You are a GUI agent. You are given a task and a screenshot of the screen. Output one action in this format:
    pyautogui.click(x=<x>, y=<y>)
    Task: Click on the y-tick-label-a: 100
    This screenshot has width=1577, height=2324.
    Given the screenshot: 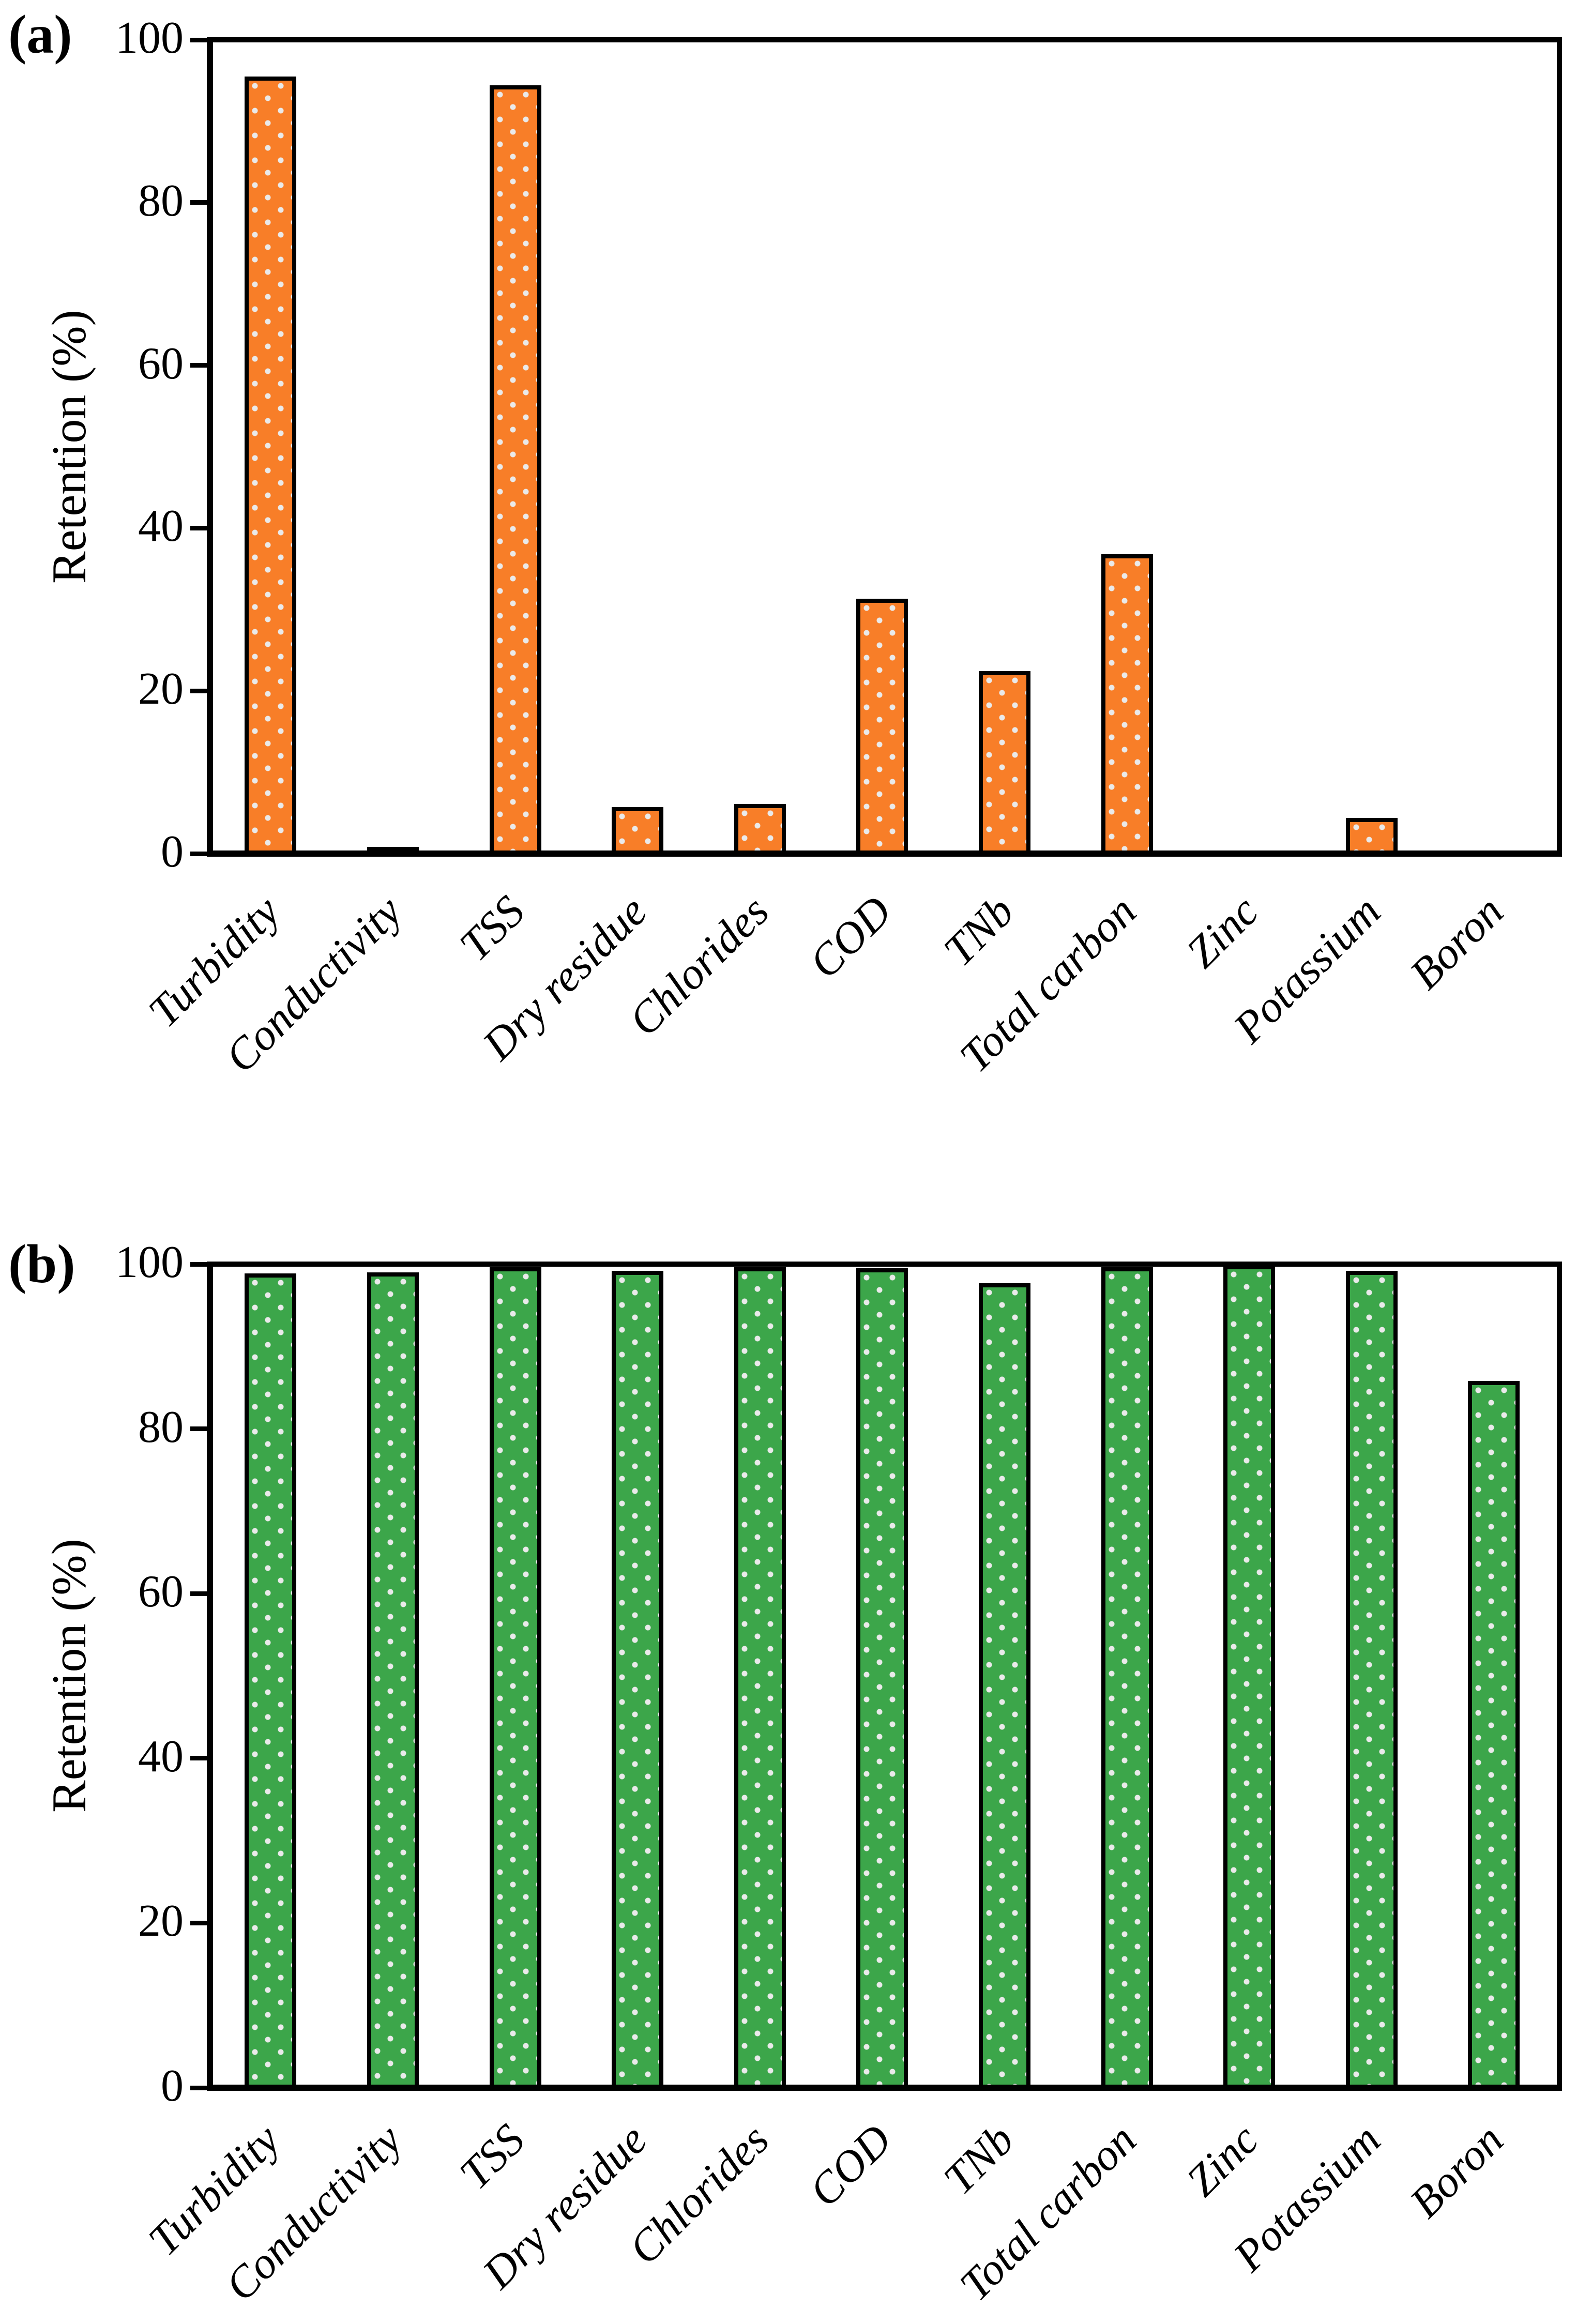 What is the action you would take?
    pyautogui.click(x=149, y=38)
    